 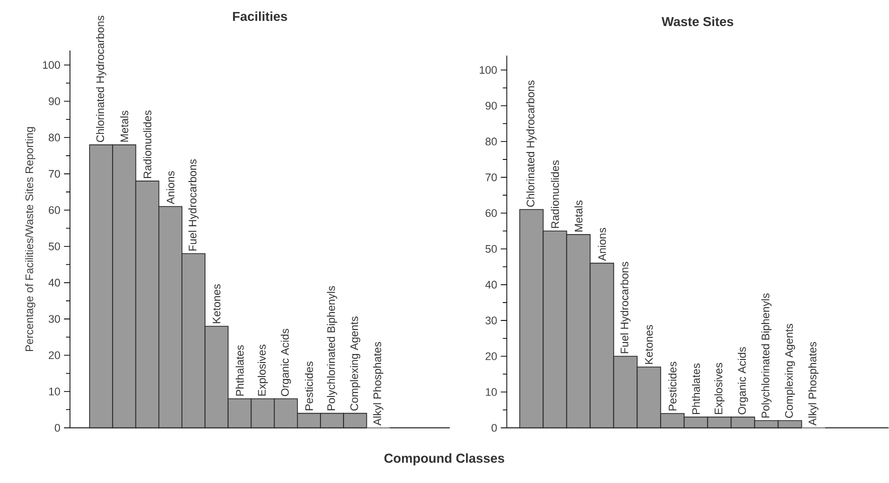 I want to click on y-axis-title: Percentage of Facilities/Waste Sites Reporting, so click(x=30, y=239).